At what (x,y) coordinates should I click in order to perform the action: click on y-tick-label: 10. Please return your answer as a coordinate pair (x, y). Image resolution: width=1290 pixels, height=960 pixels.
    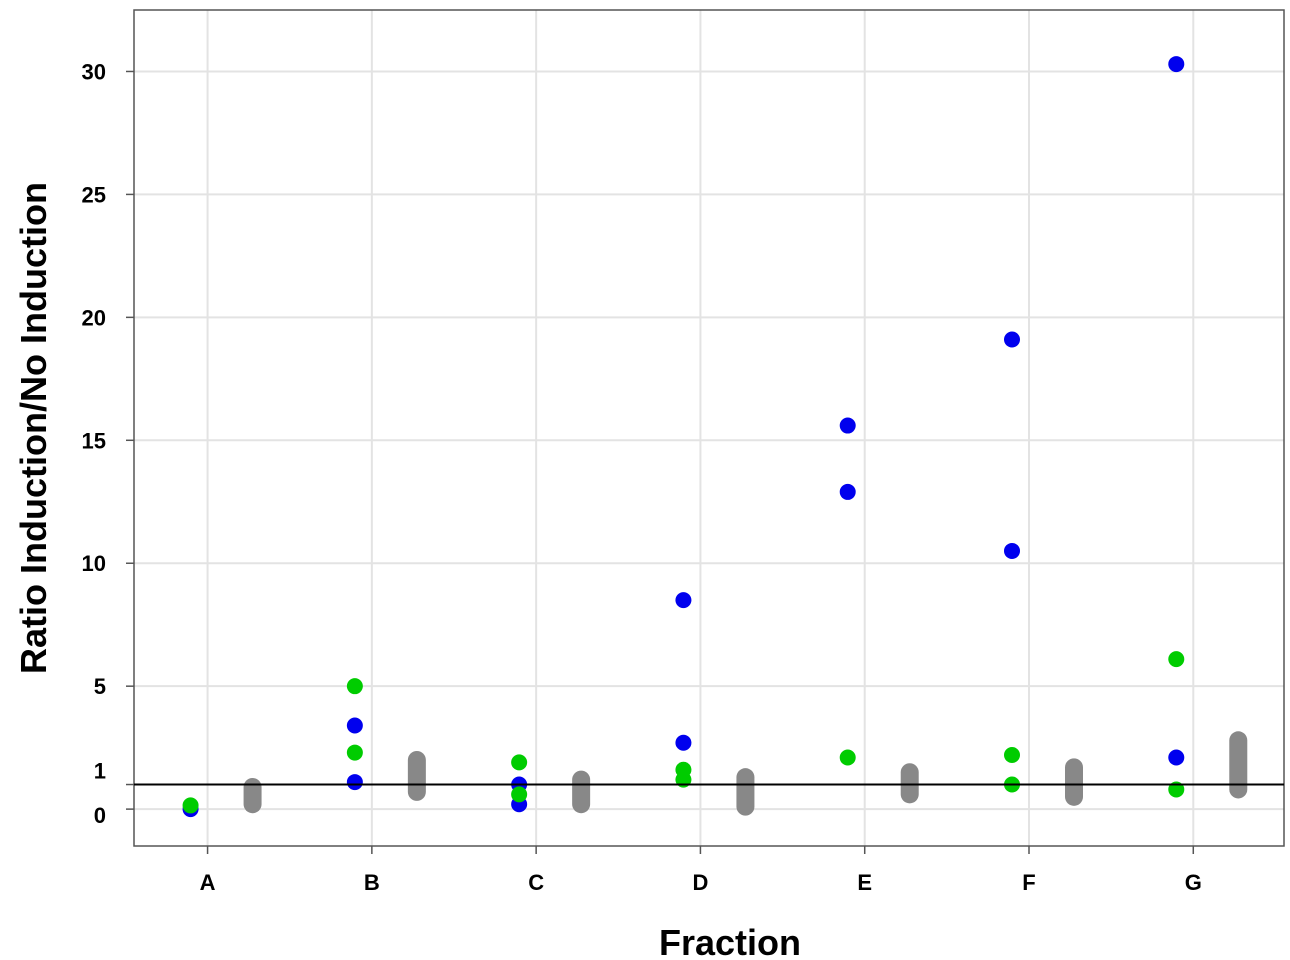
    Looking at the image, I should click on (94, 563).